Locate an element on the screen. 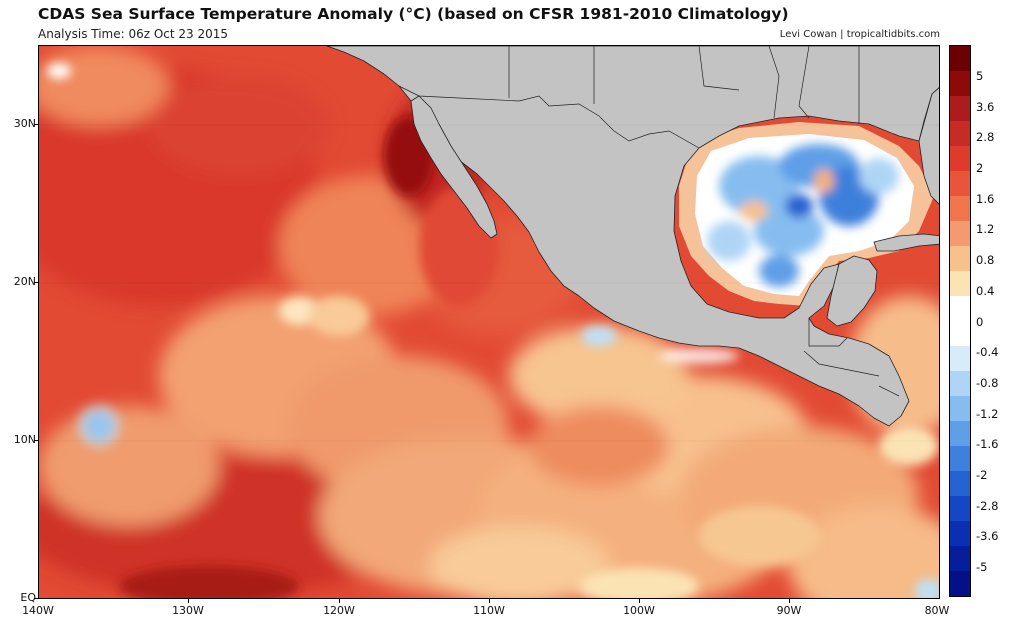 This screenshot has width=1024, height=625. lon-label-100w: 100W is located at coordinates (639, 610).